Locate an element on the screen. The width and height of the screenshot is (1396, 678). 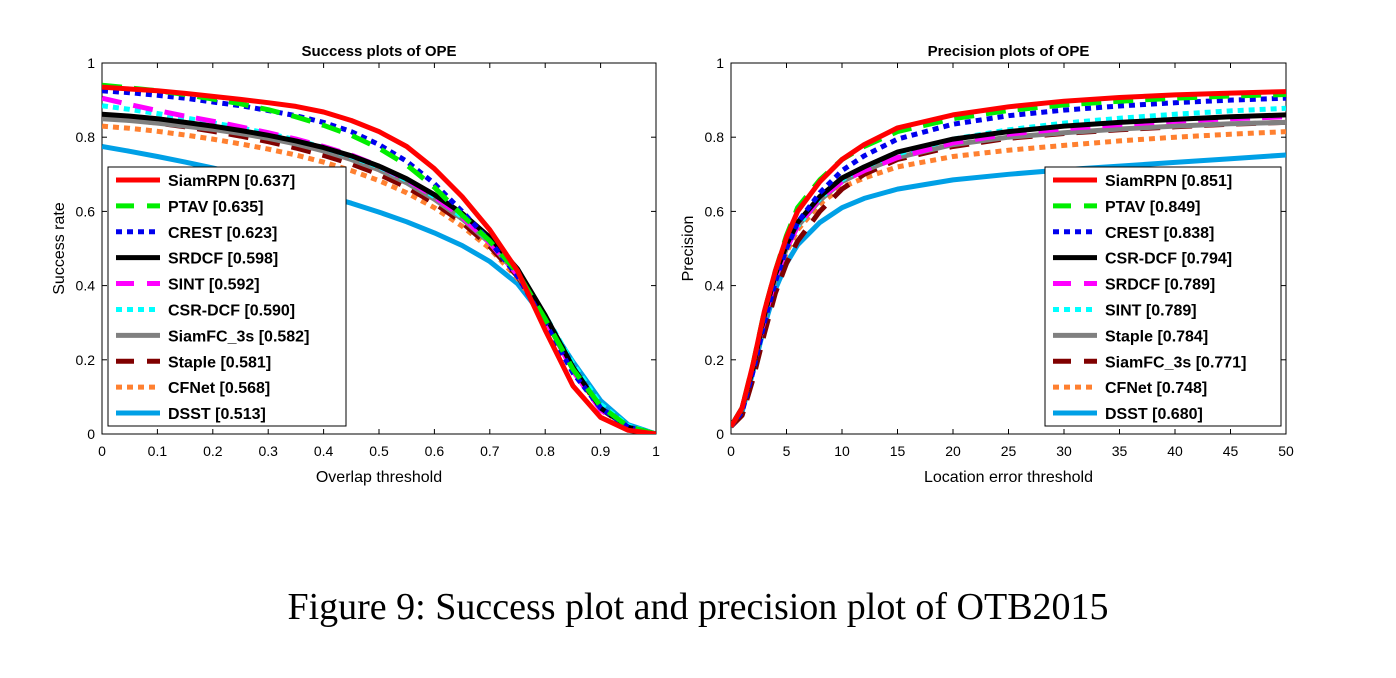
legend-label: PTAV [0.849] is located at coordinates (1152, 207).